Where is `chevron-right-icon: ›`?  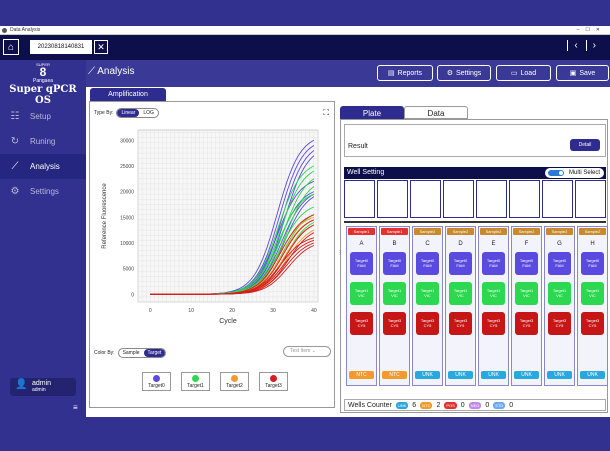
chevron-right-icon: › is located at coordinates (594, 45).